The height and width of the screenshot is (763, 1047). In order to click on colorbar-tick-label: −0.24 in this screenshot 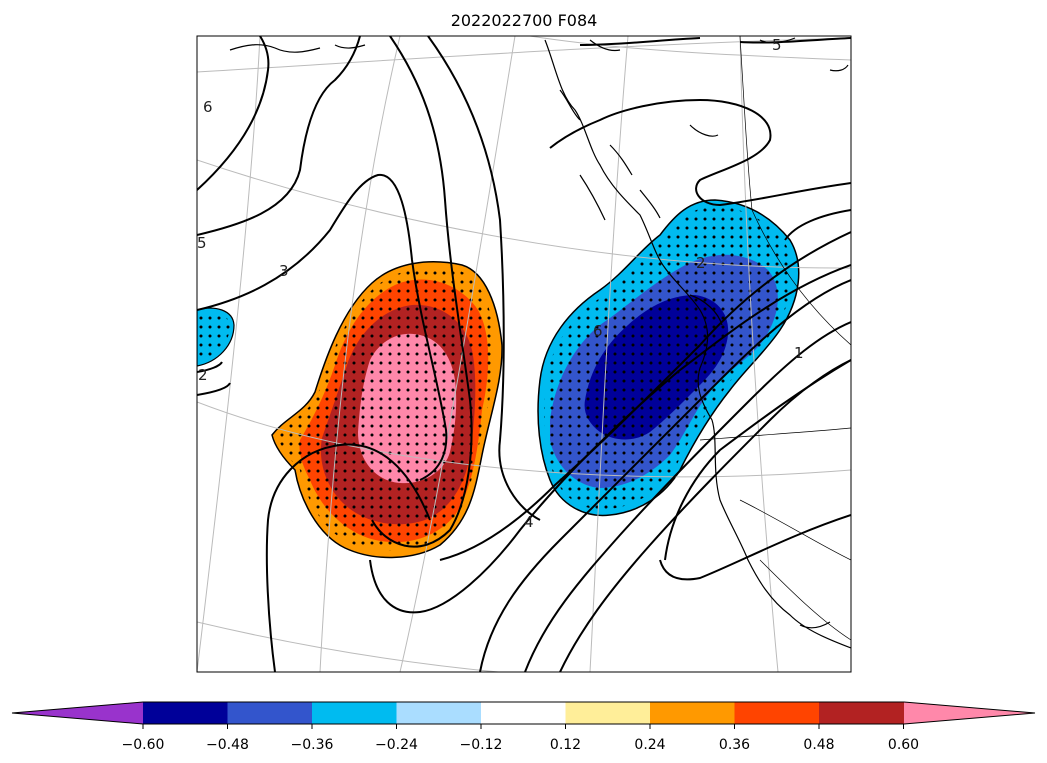, I will do `click(396, 745)`.